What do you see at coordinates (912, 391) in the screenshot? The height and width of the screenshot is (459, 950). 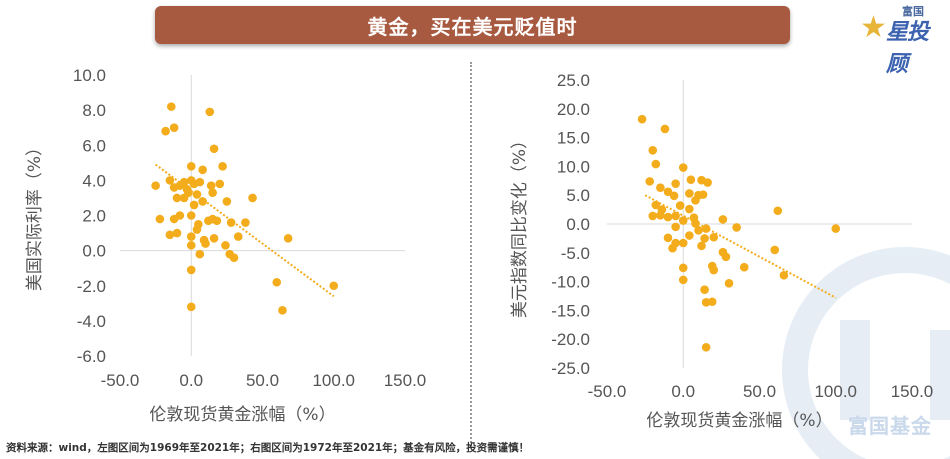 I see `x-tick-label: 150.0` at bounding box center [912, 391].